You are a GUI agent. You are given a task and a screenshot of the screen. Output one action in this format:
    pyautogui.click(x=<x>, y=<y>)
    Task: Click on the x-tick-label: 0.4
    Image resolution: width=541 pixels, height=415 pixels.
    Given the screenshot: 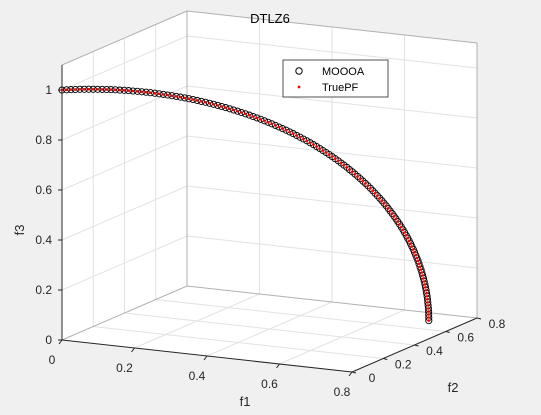 What is the action you would take?
    pyautogui.click(x=197, y=376)
    